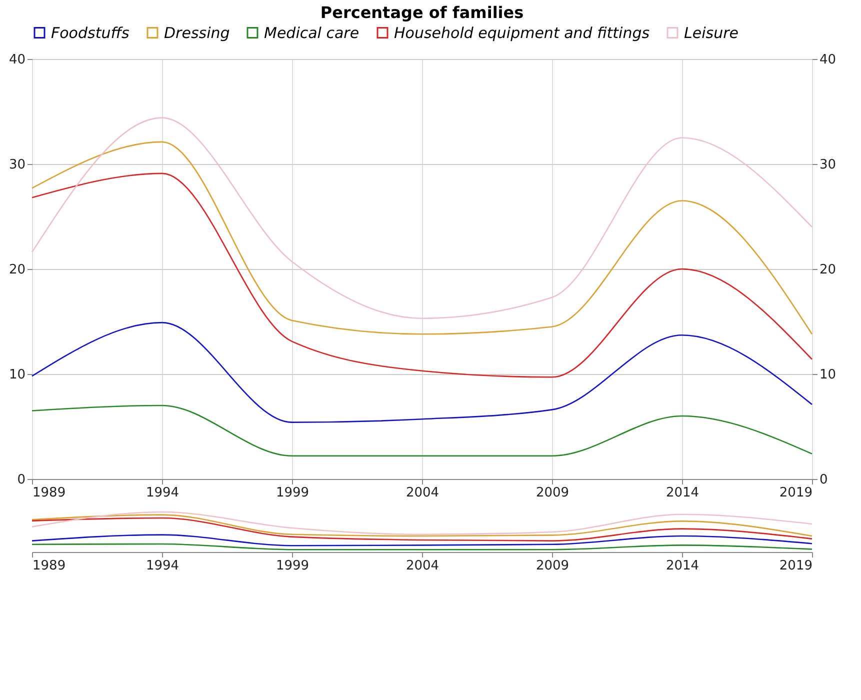  Describe the element at coordinates (828, 165) in the screenshot. I see `y2-tick-label: 30` at that location.